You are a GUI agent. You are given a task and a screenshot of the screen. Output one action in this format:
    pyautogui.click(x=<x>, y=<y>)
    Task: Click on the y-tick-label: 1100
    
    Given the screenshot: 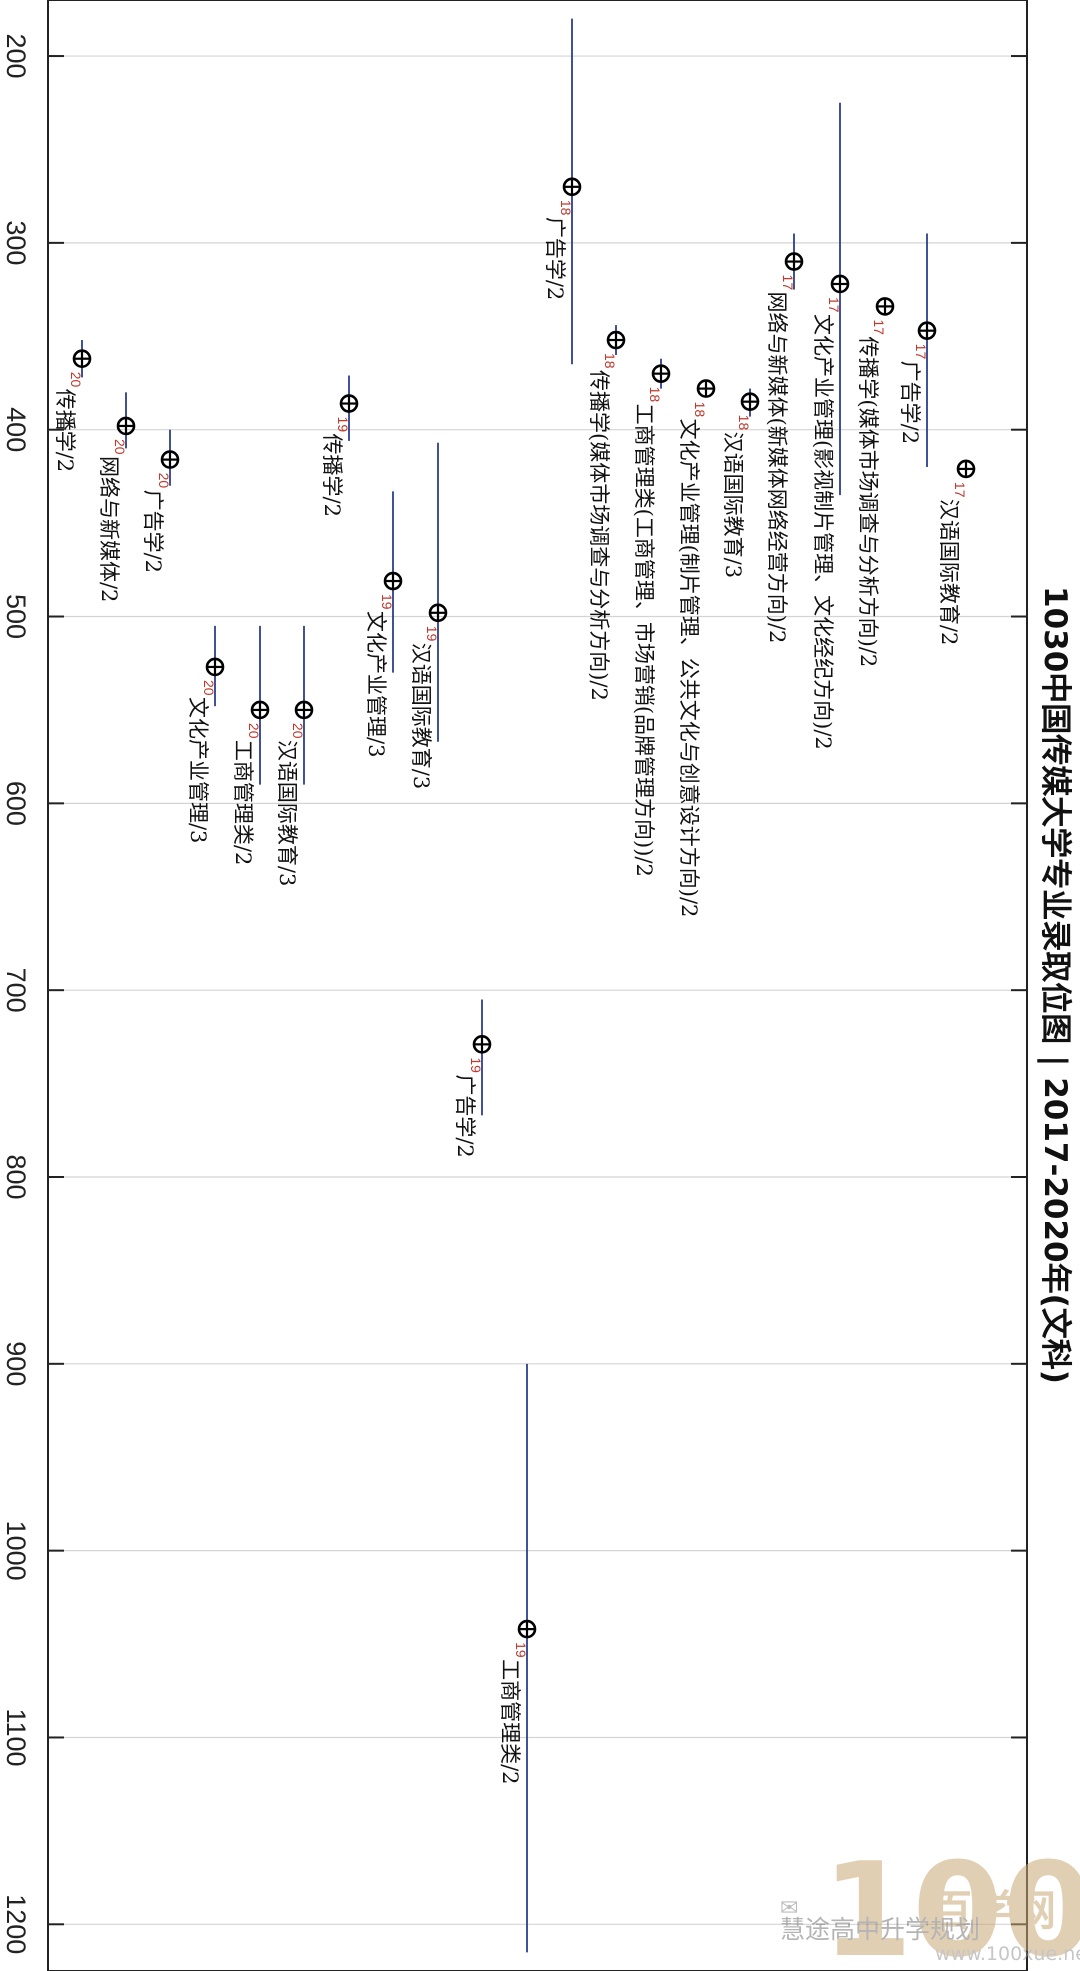 What is the action you would take?
    pyautogui.click(x=16, y=1737)
    